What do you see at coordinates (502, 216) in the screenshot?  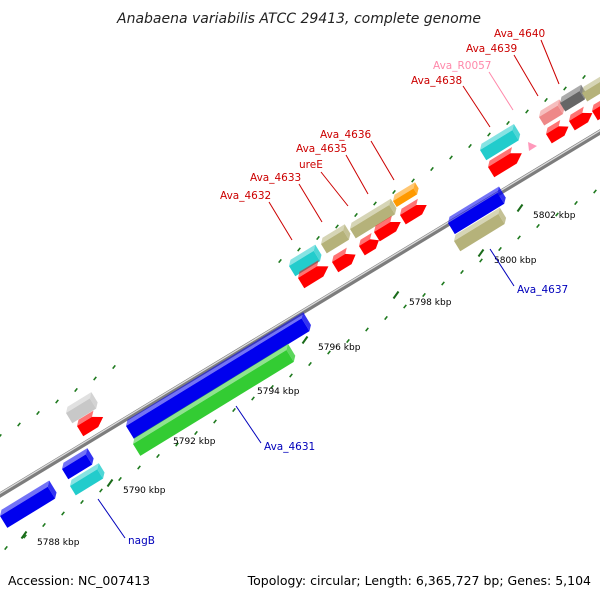 I see `ava-4637-block-side` at bounding box center [502, 216].